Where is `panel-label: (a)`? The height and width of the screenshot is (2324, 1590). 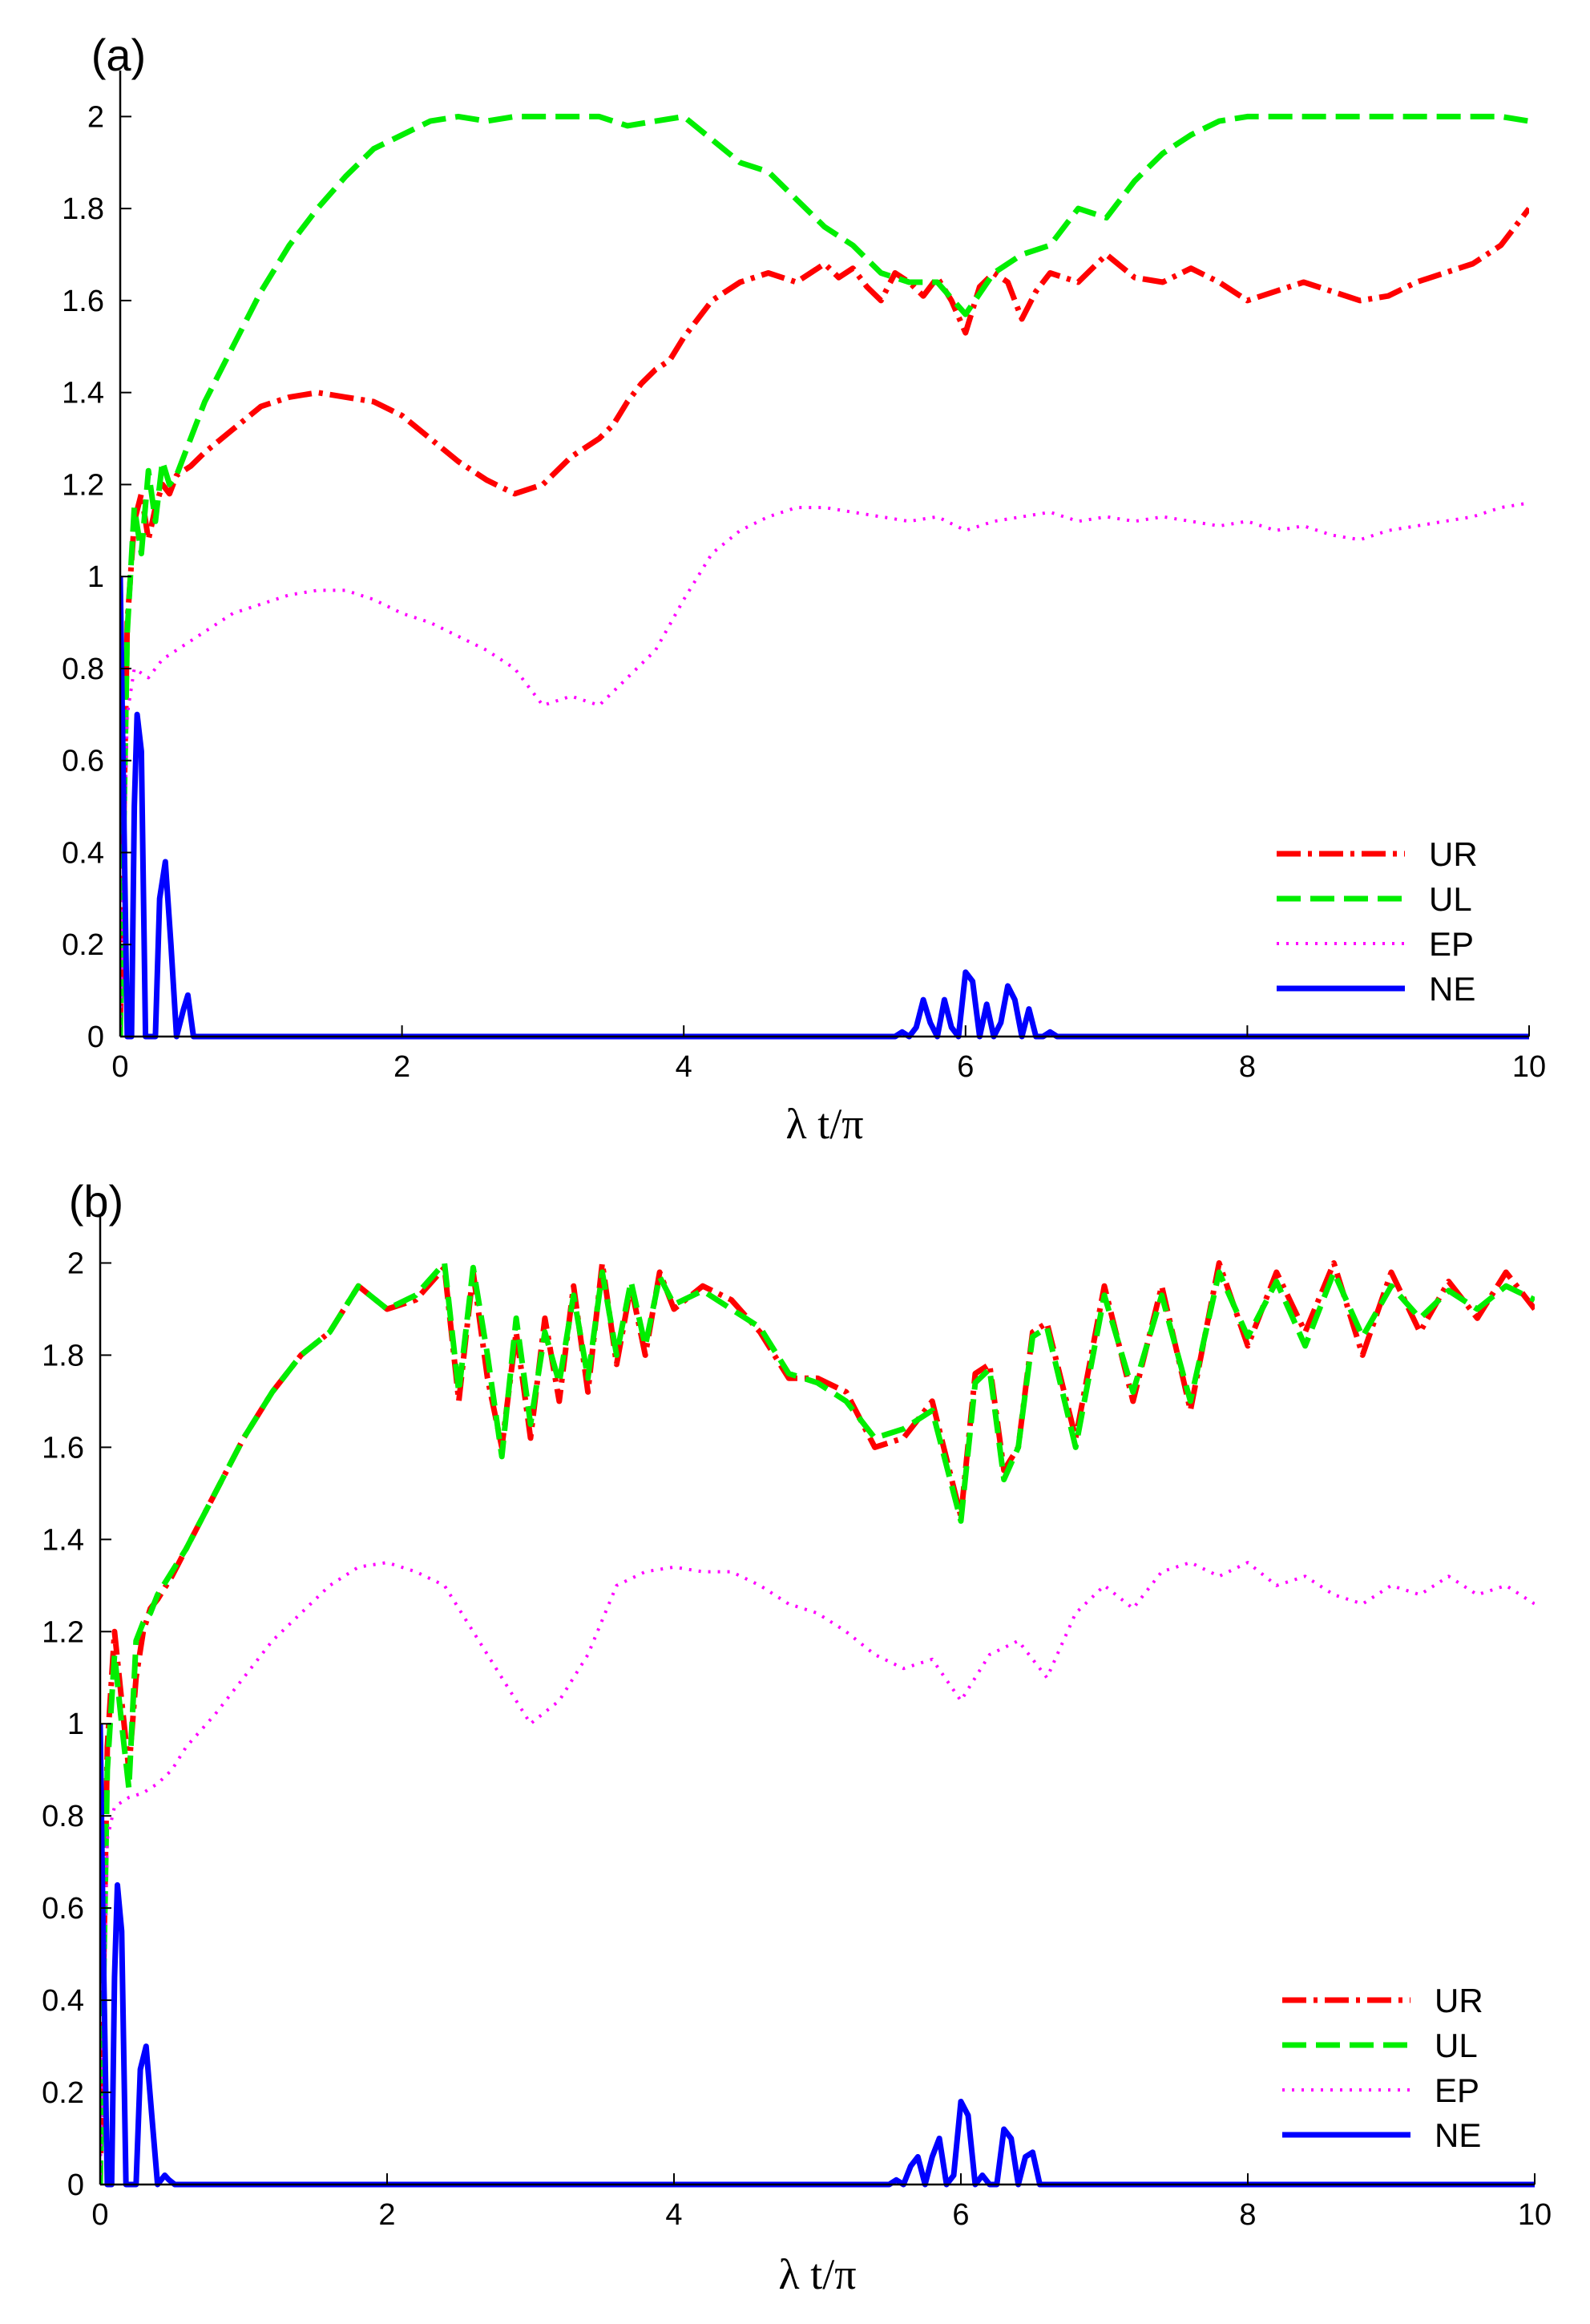 panel-label: (a) is located at coordinates (118, 55).